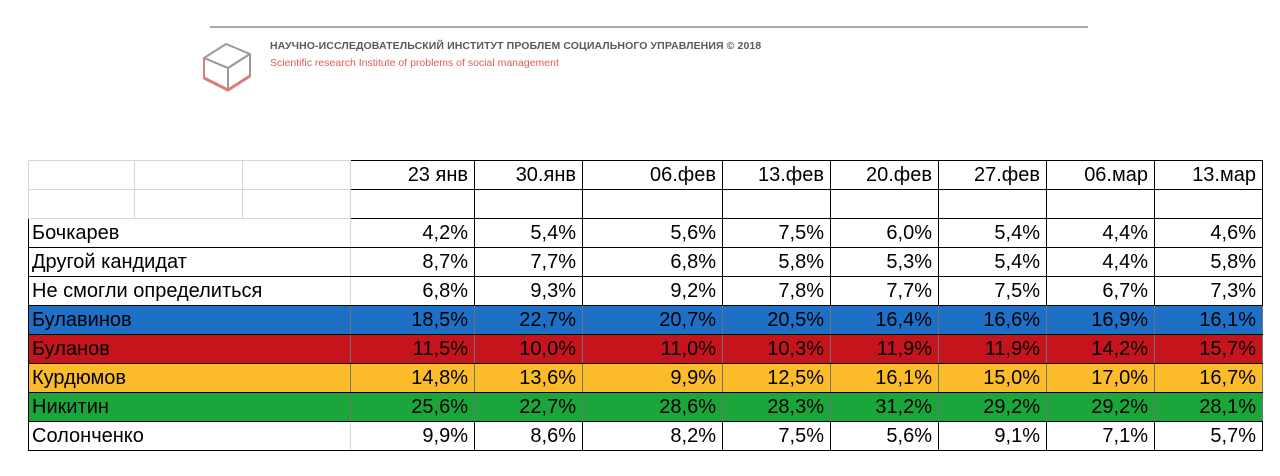  I want to click on percentage-value: 11,0%, so click(652, 349).